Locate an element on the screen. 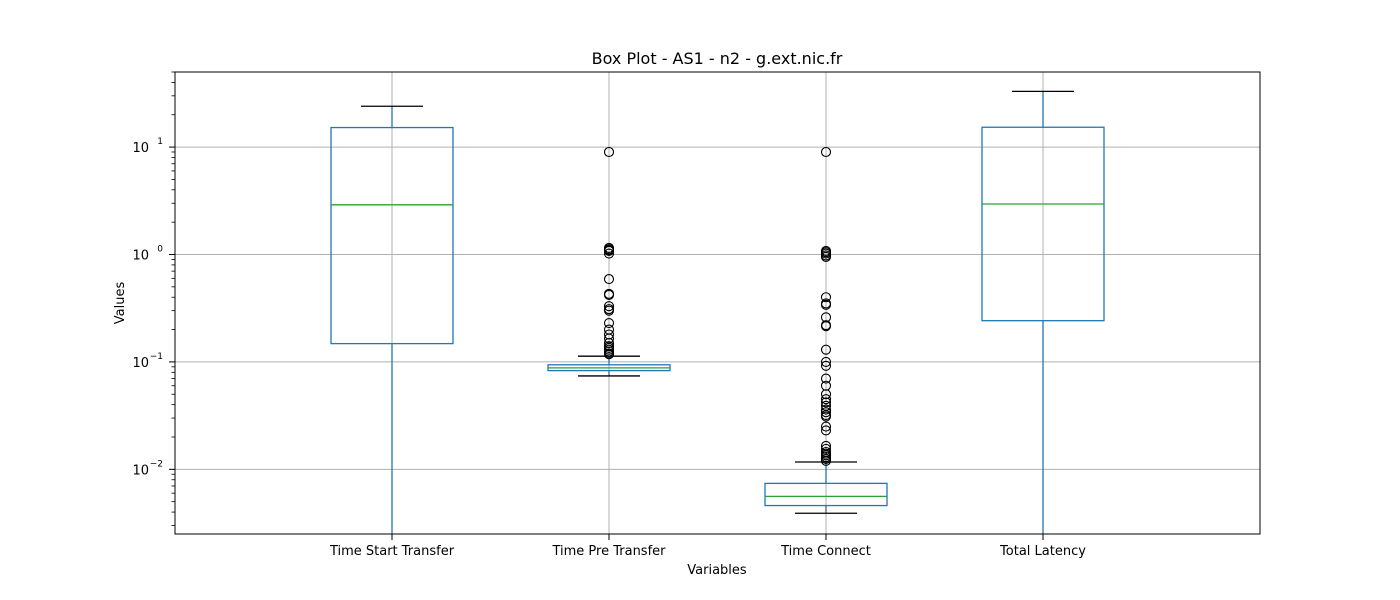 Image resolution: width=1400 pixels, height=600 pixels. chart-title: Box Plot - AS1 - n2 - g.ext.nic.fr is located at coordinates (717, 58).